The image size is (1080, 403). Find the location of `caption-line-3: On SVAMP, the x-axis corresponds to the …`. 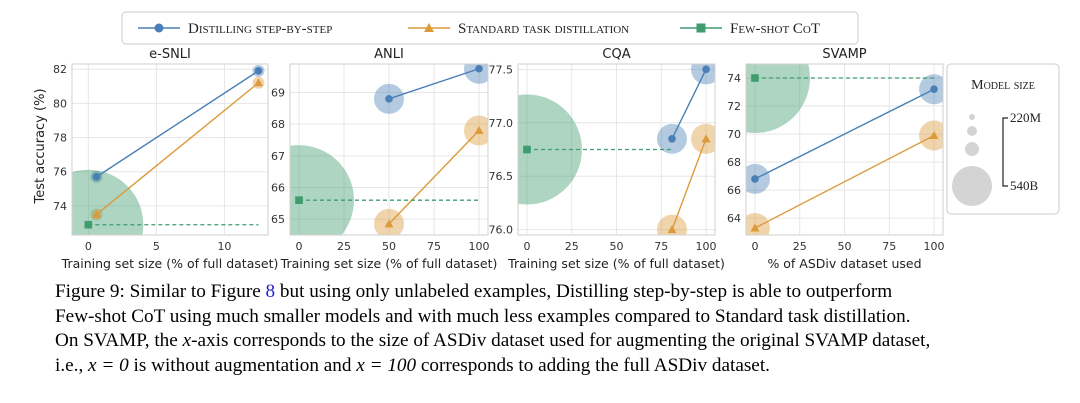

caption-line-3: On SVAMP, the x-axis corresponds to the … is located at coordinates (560, 341).